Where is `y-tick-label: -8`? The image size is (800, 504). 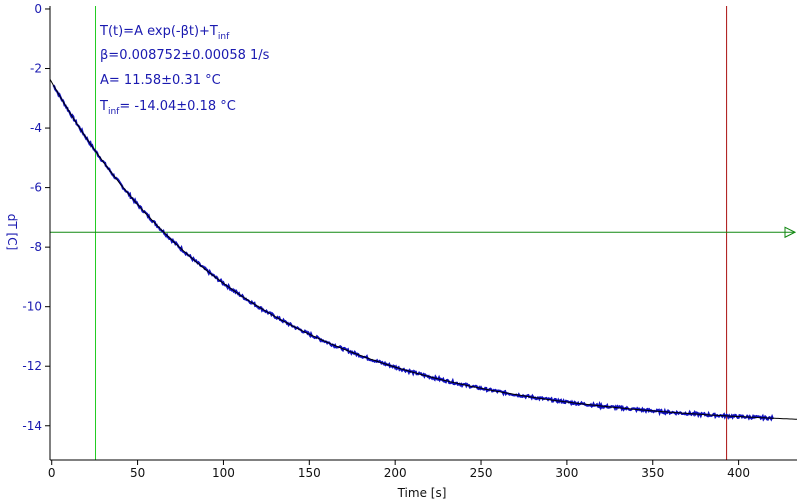 y-tick-label: -8 is located at coordinates (36, 247).